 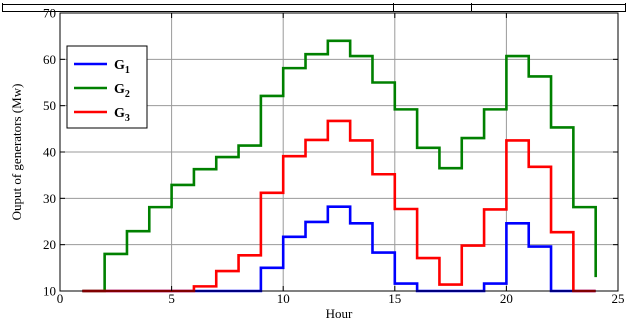 What do you see at coordinates (49, 59) in the screenshot?
I see `y-tick-label: 60` at bounding box center [49, 59].